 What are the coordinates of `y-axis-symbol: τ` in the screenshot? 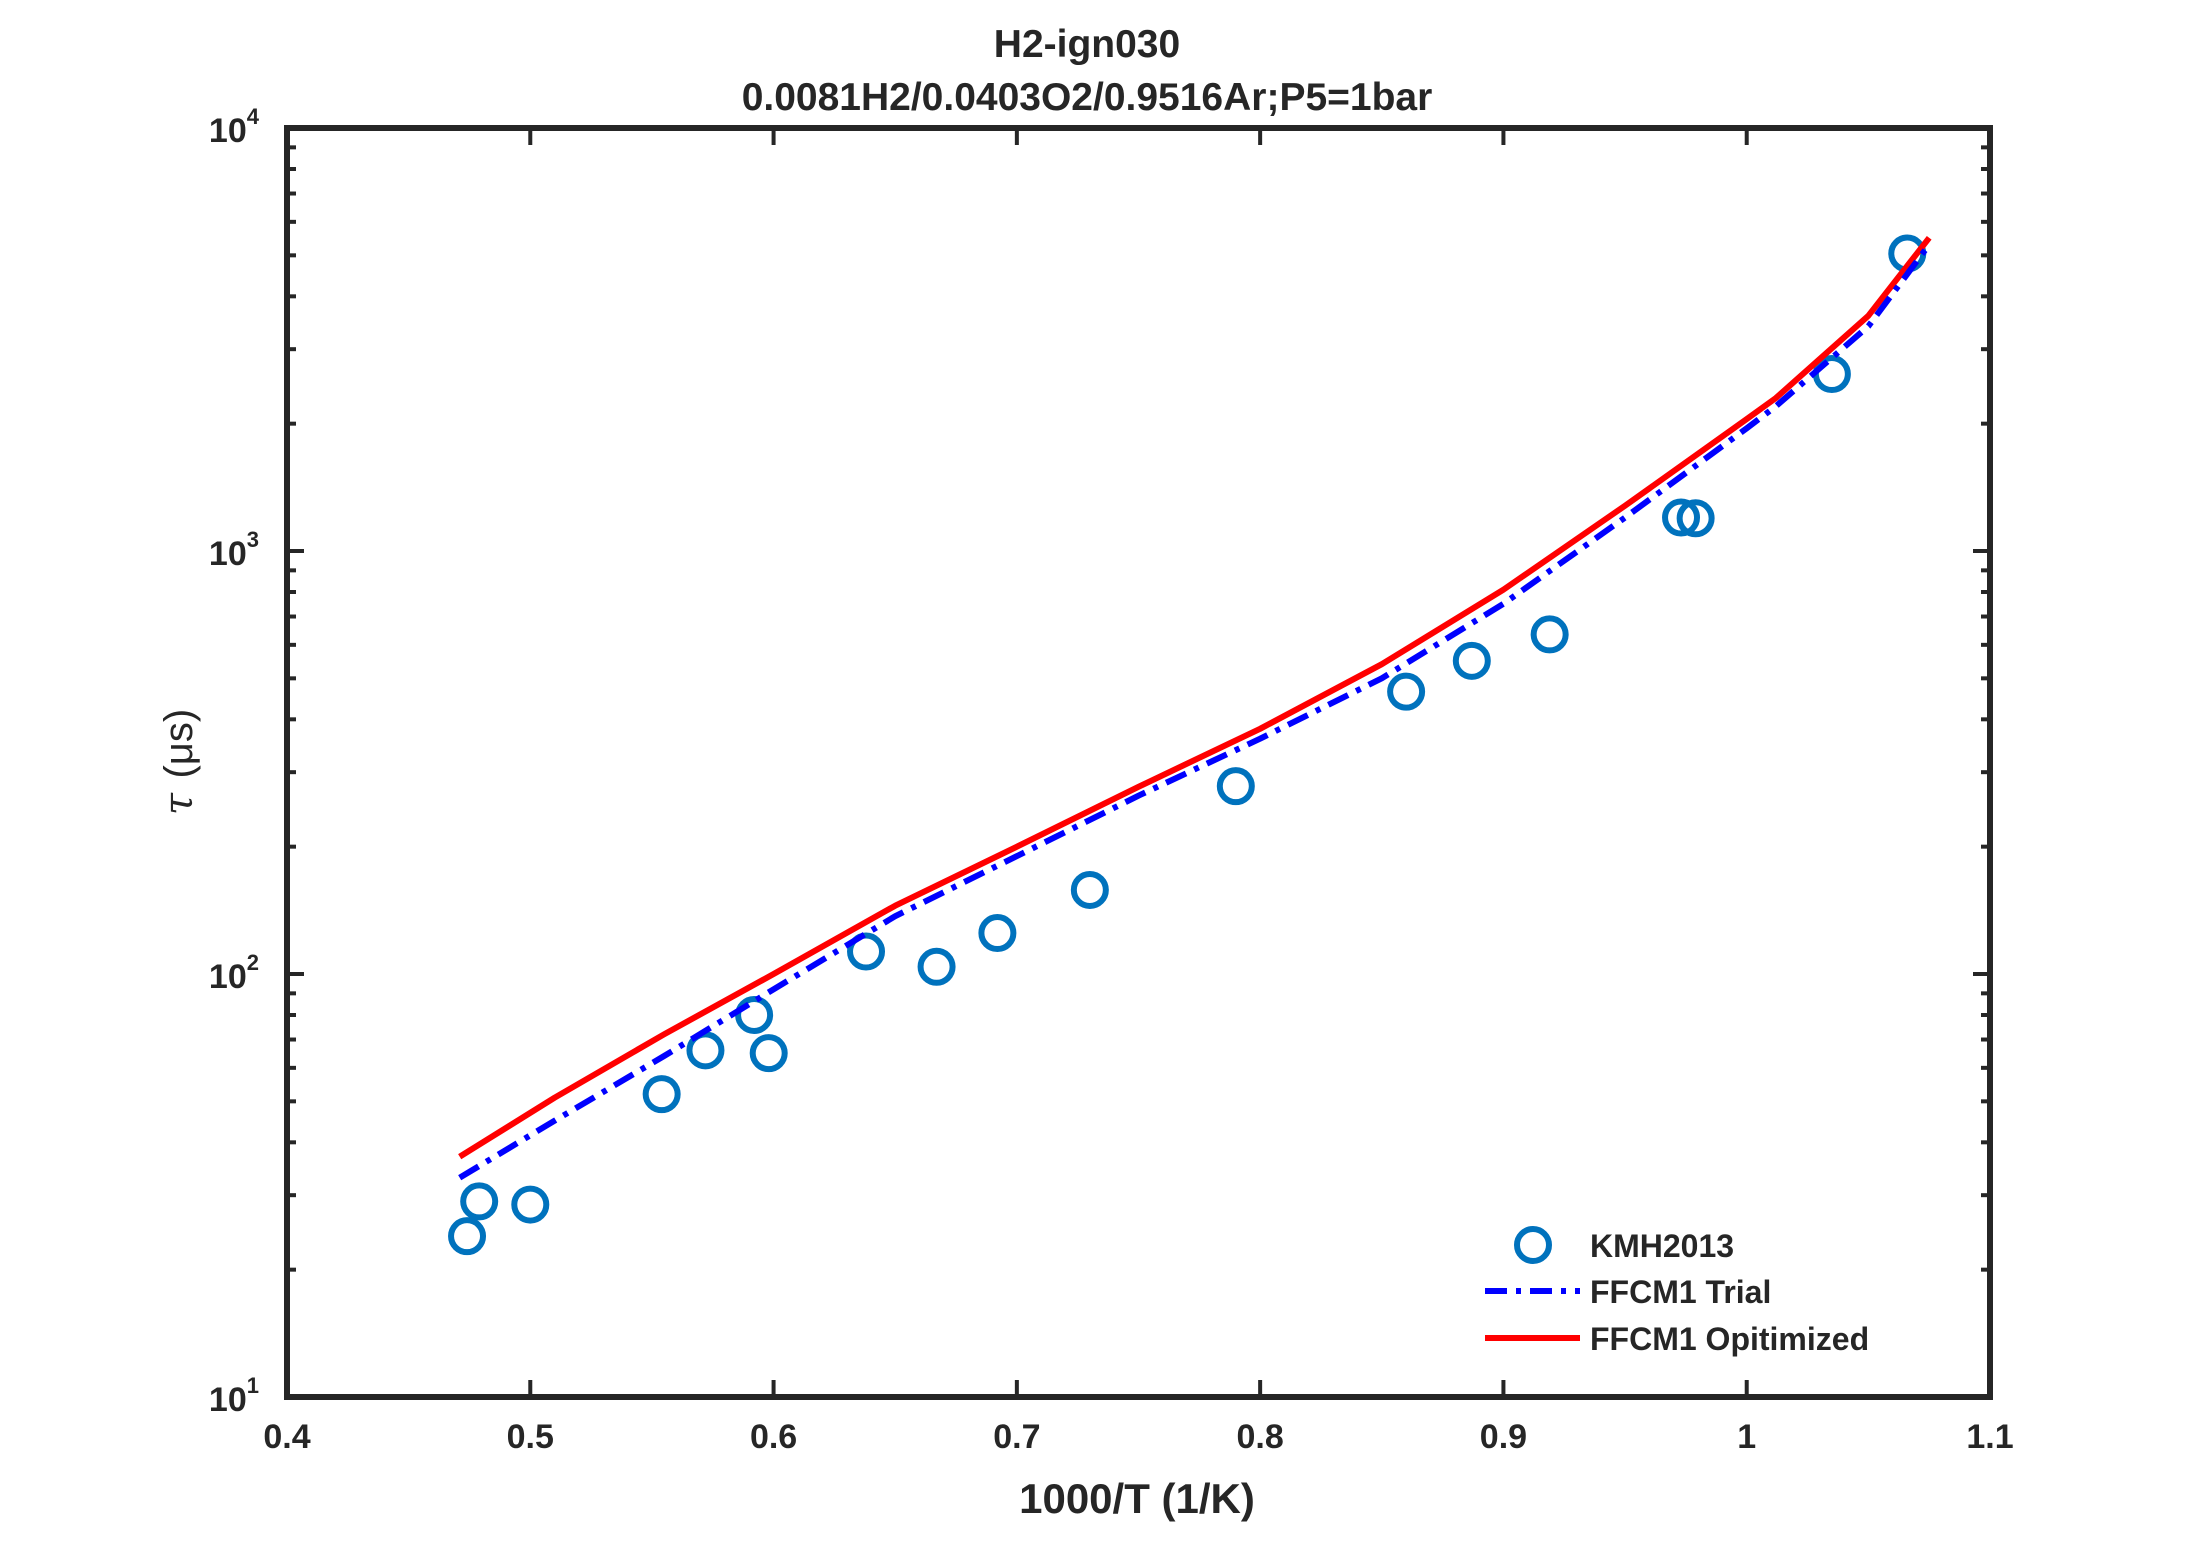 It's located at (179, 803).